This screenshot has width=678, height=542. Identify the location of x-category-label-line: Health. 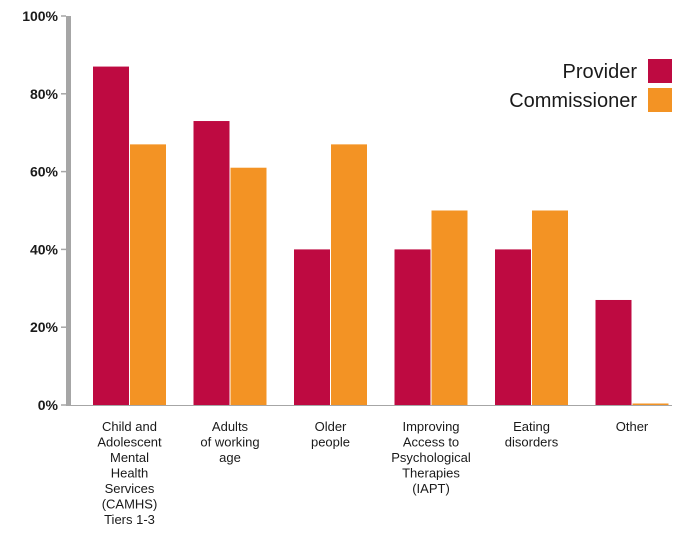
(130, 473).